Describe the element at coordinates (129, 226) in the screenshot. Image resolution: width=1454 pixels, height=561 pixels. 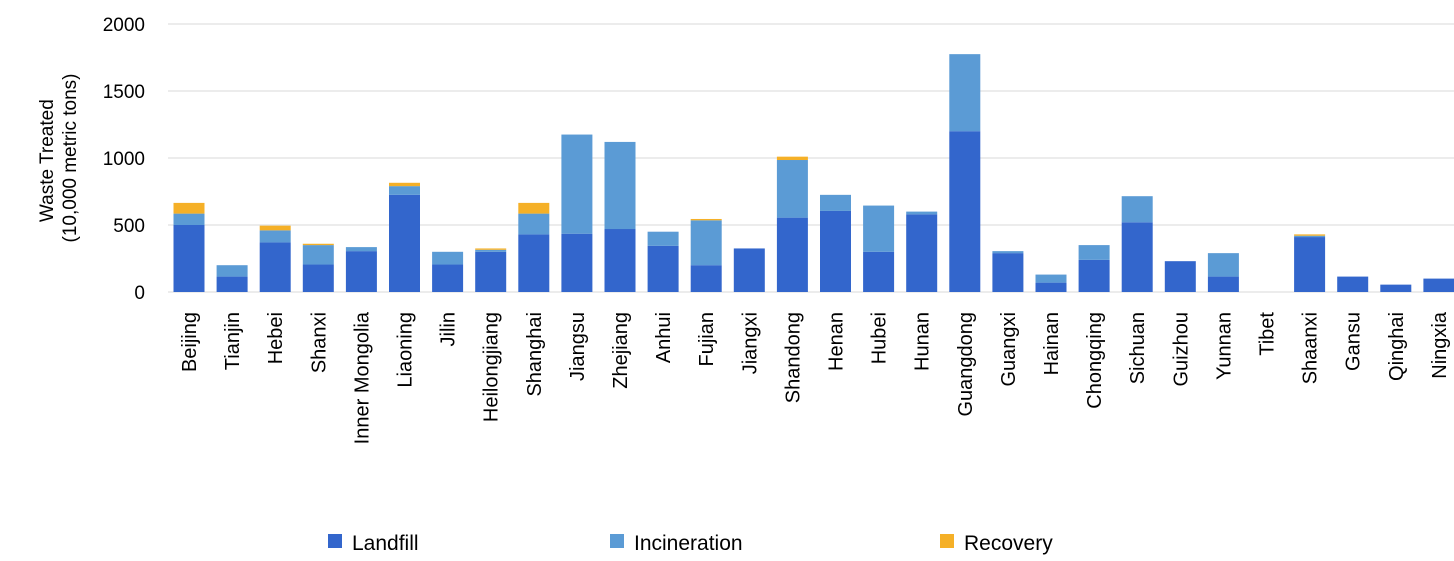
I see `y-tick-label: 500` at that location.